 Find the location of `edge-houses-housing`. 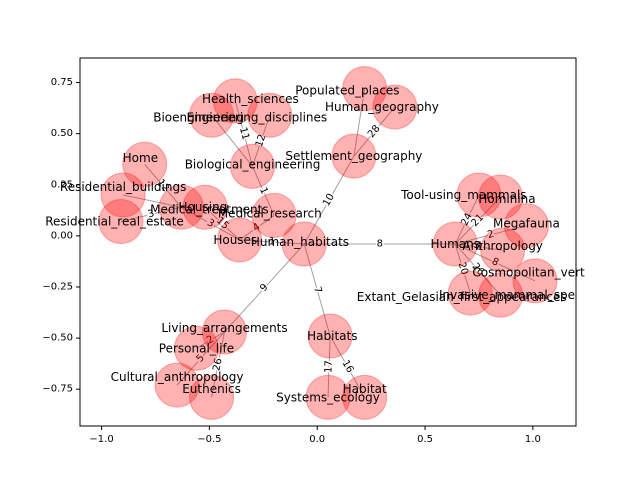

edge-houses-housing is located at coordinates (210, 223).